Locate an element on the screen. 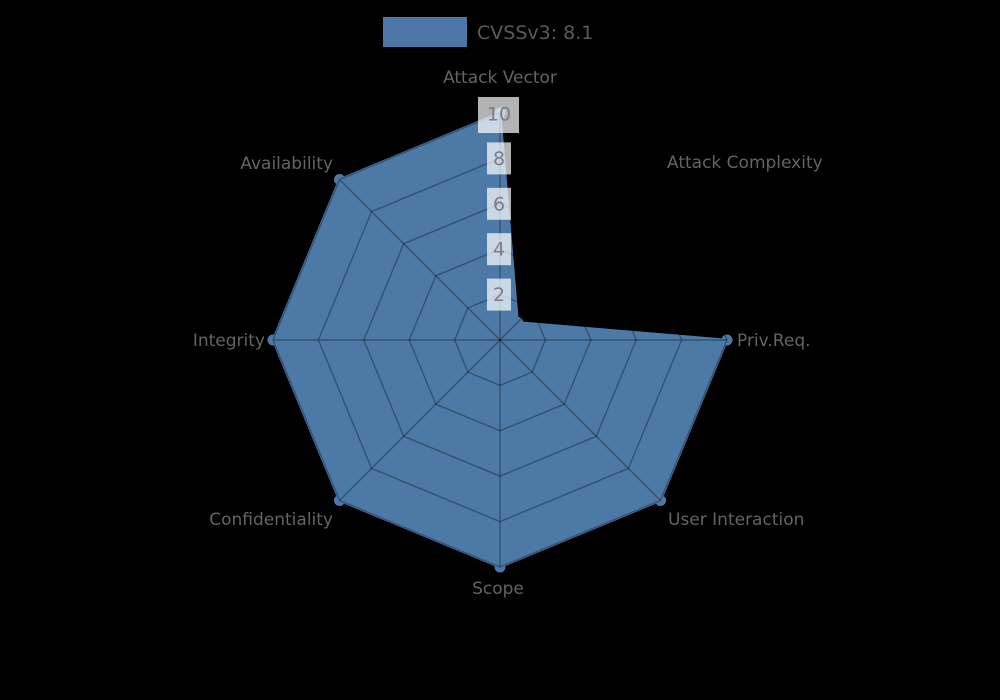 The width and height of the screenshot is (1000, 700). radial-tick-labels: 2 4 6 8 10 is located at coordinates (498, 204).